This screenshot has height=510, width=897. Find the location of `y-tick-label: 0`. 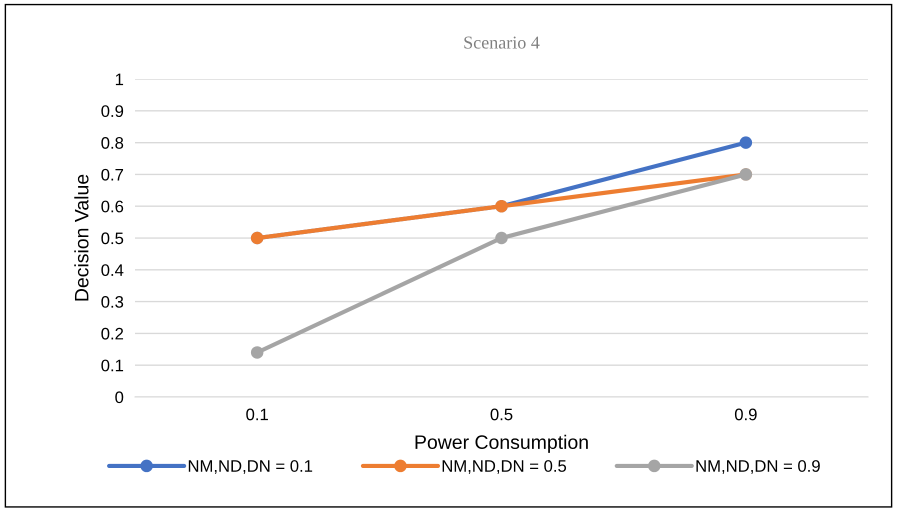

y-tick-label: 0 is located at coordinates (119, 397).